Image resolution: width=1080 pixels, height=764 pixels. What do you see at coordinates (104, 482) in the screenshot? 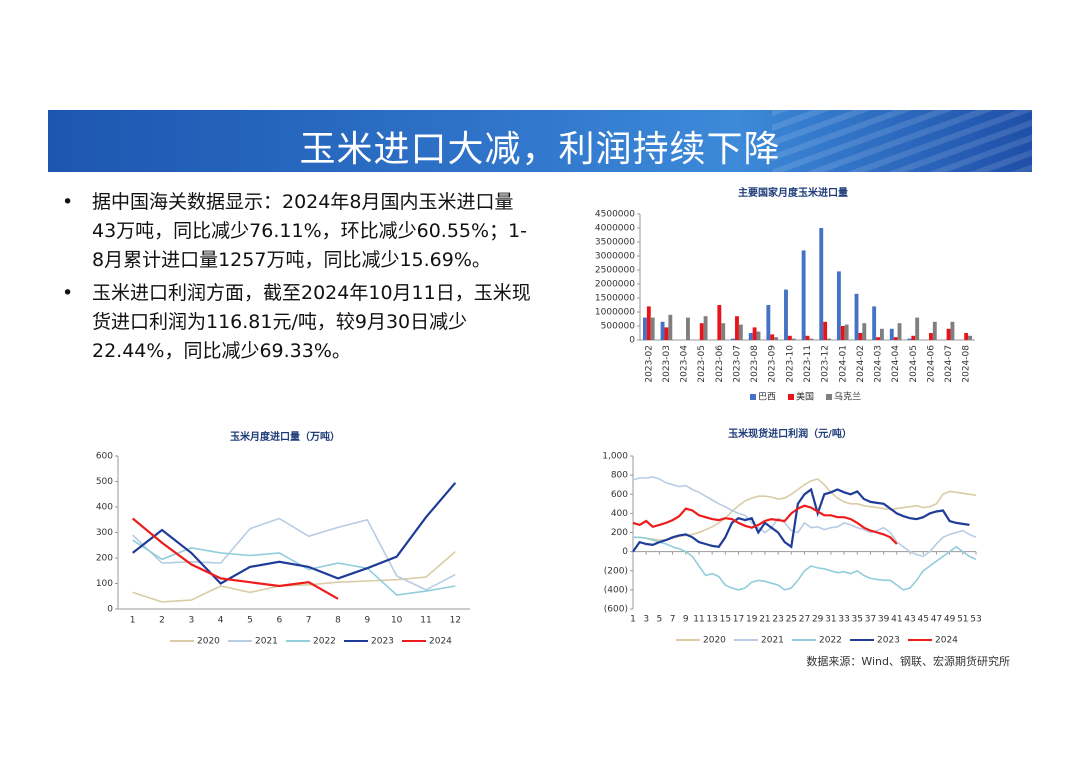
I see `y-tick-label: 500` at bounding box center [104, 482].